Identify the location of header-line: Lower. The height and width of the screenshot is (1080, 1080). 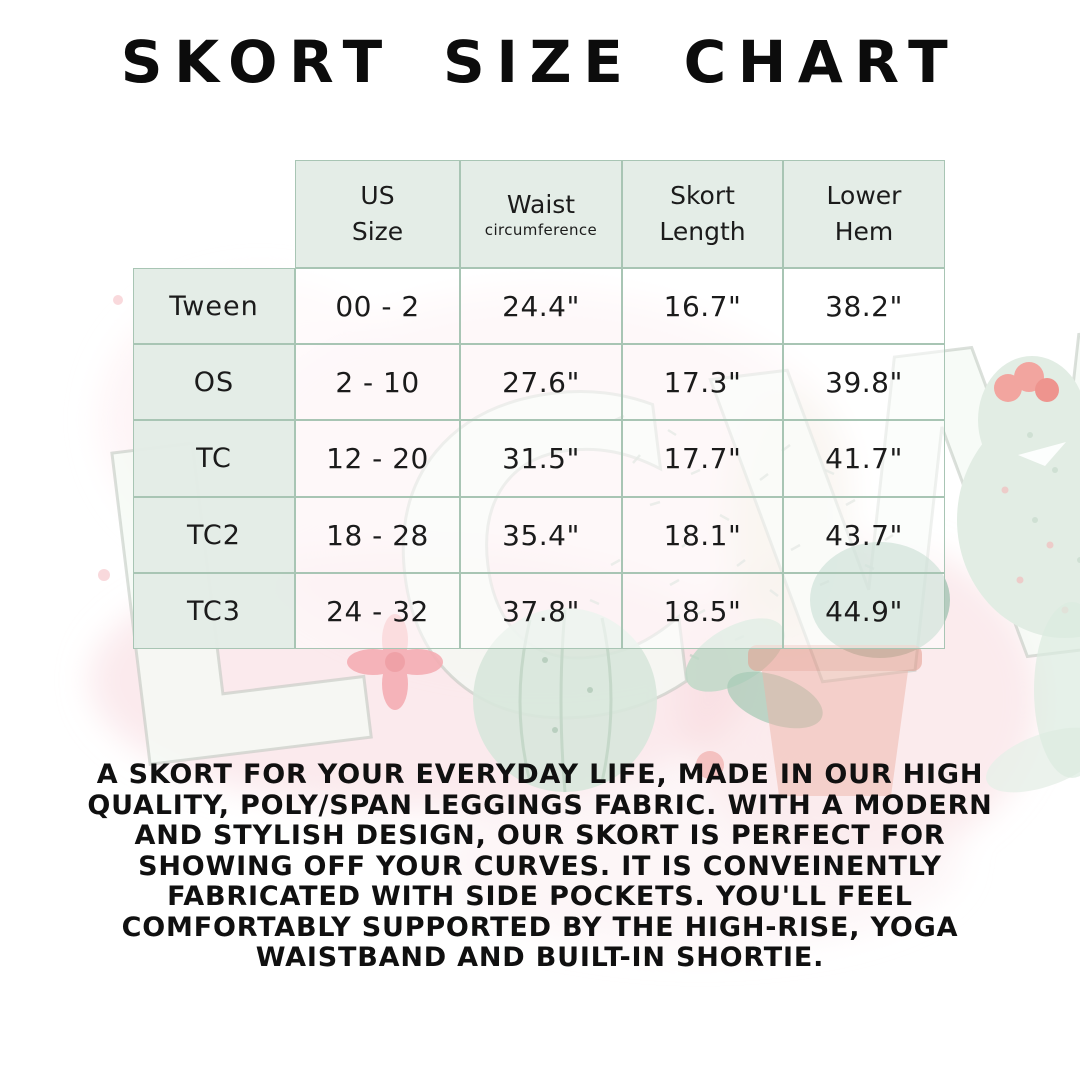
(864, 195).